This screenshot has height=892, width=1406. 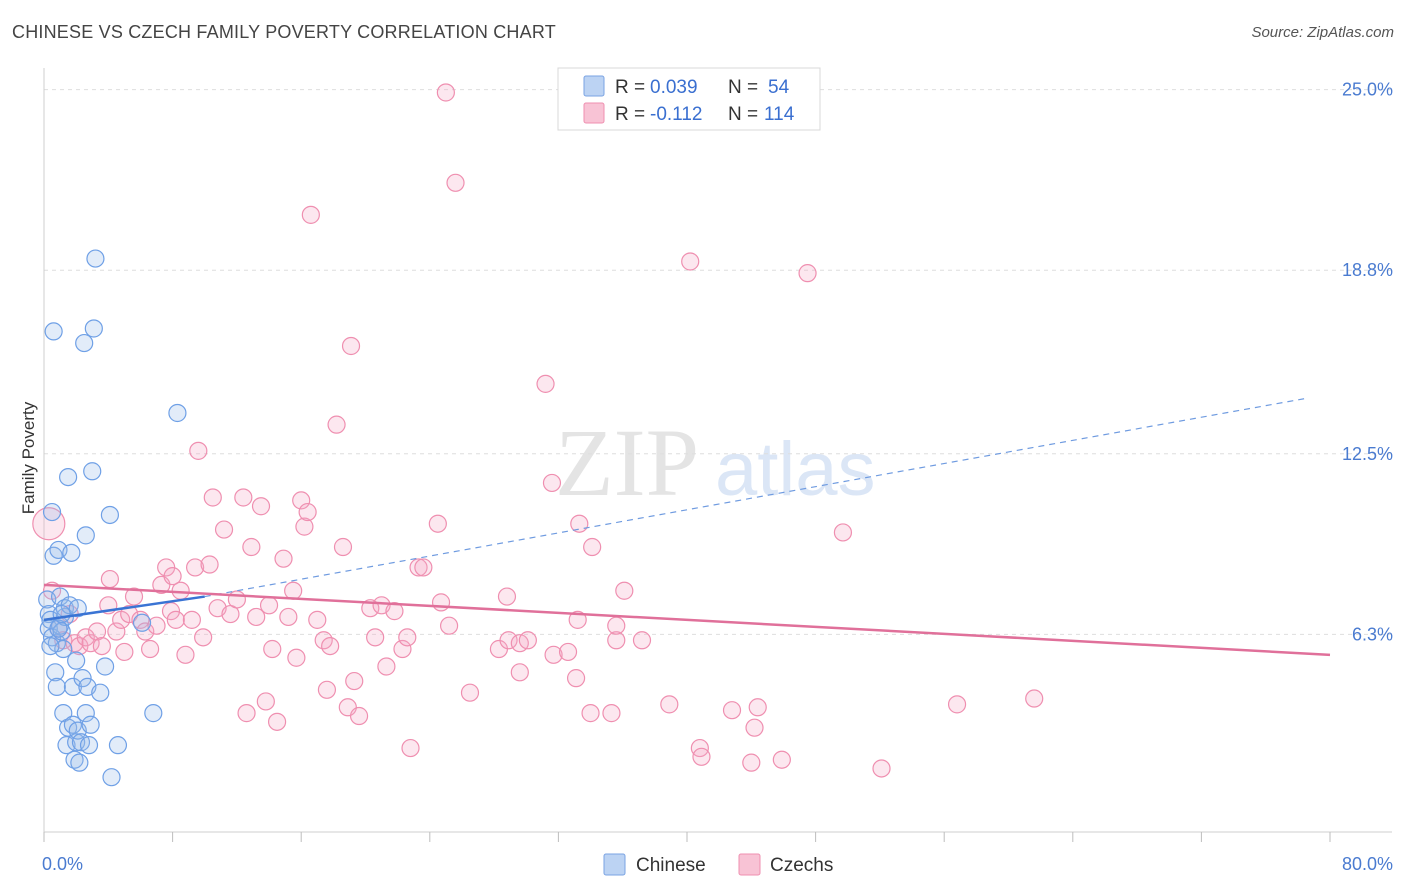 What do you see at coordinates (28, 457) in the screenshot?
I see `y-axis-label: Family Poverty` at bounding box center [28, 457].